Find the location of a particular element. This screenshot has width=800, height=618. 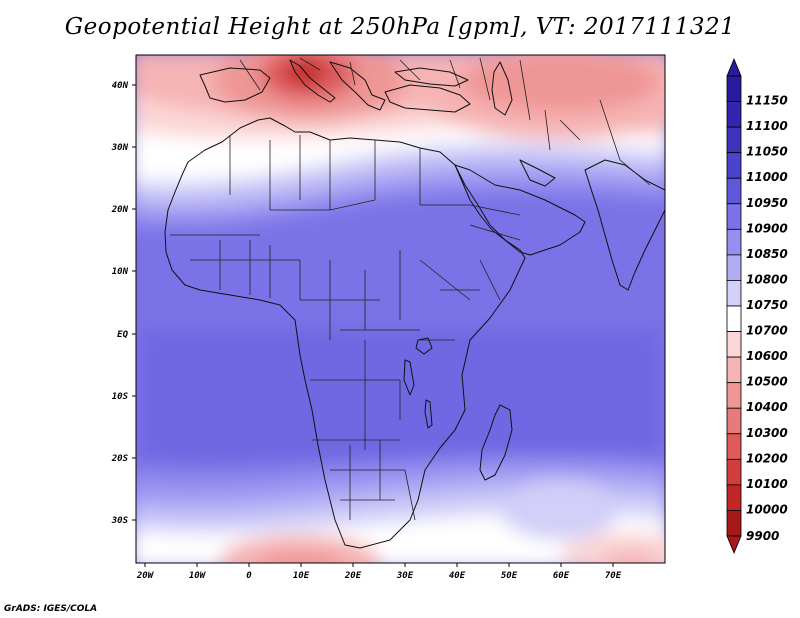

lake-malawi-coastline is located at coordinates (428, 414).